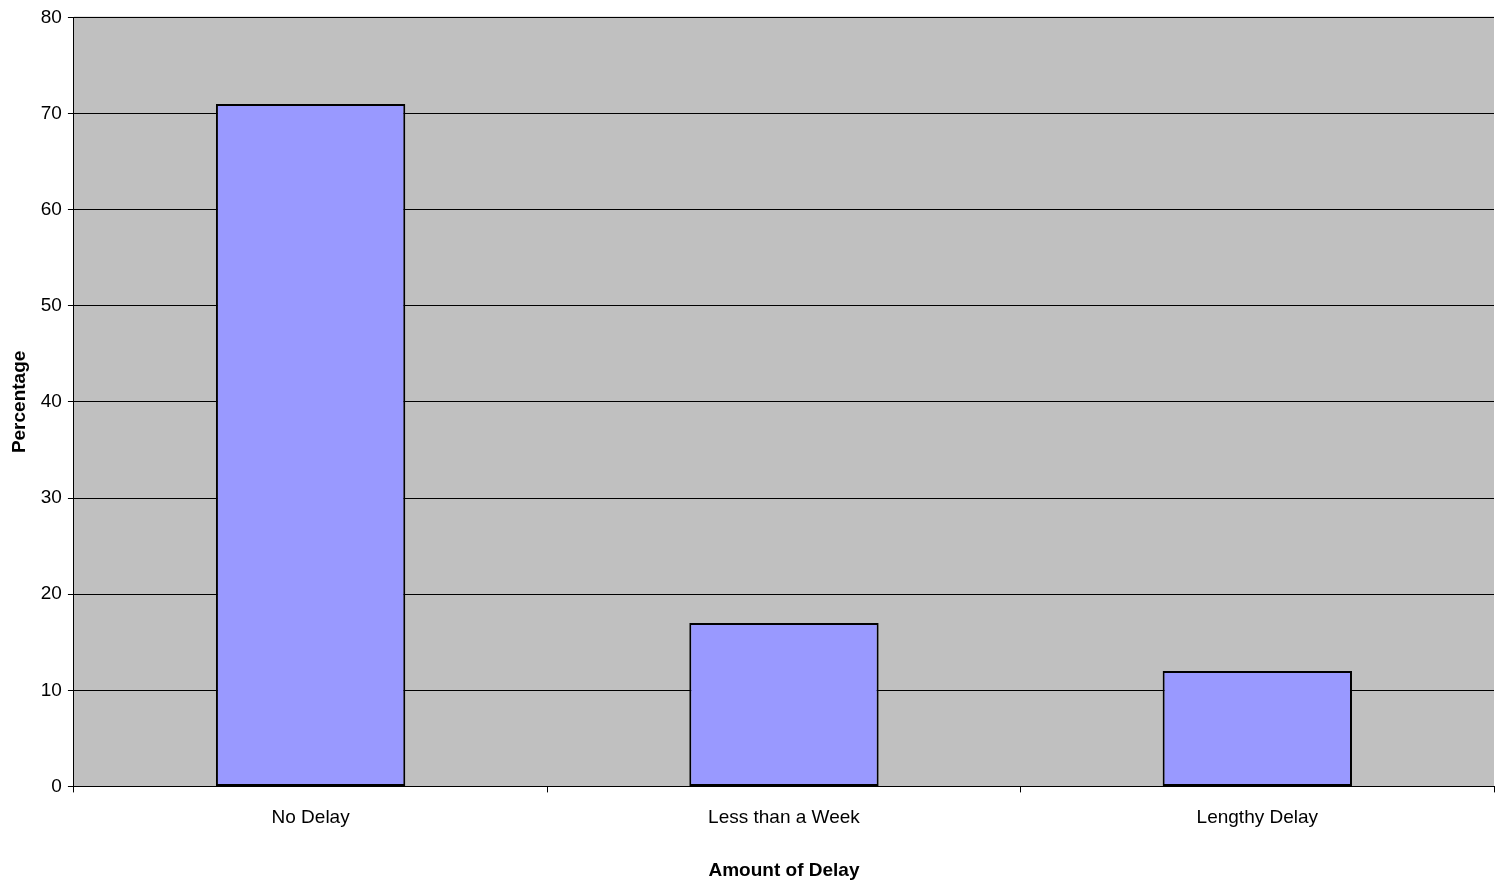 This screenshot has height=886, width=1495. What do you see at coordinates (51, 497) in the screenshot?
I see `y-tick-label: 30` at bounding box center [51, 497].